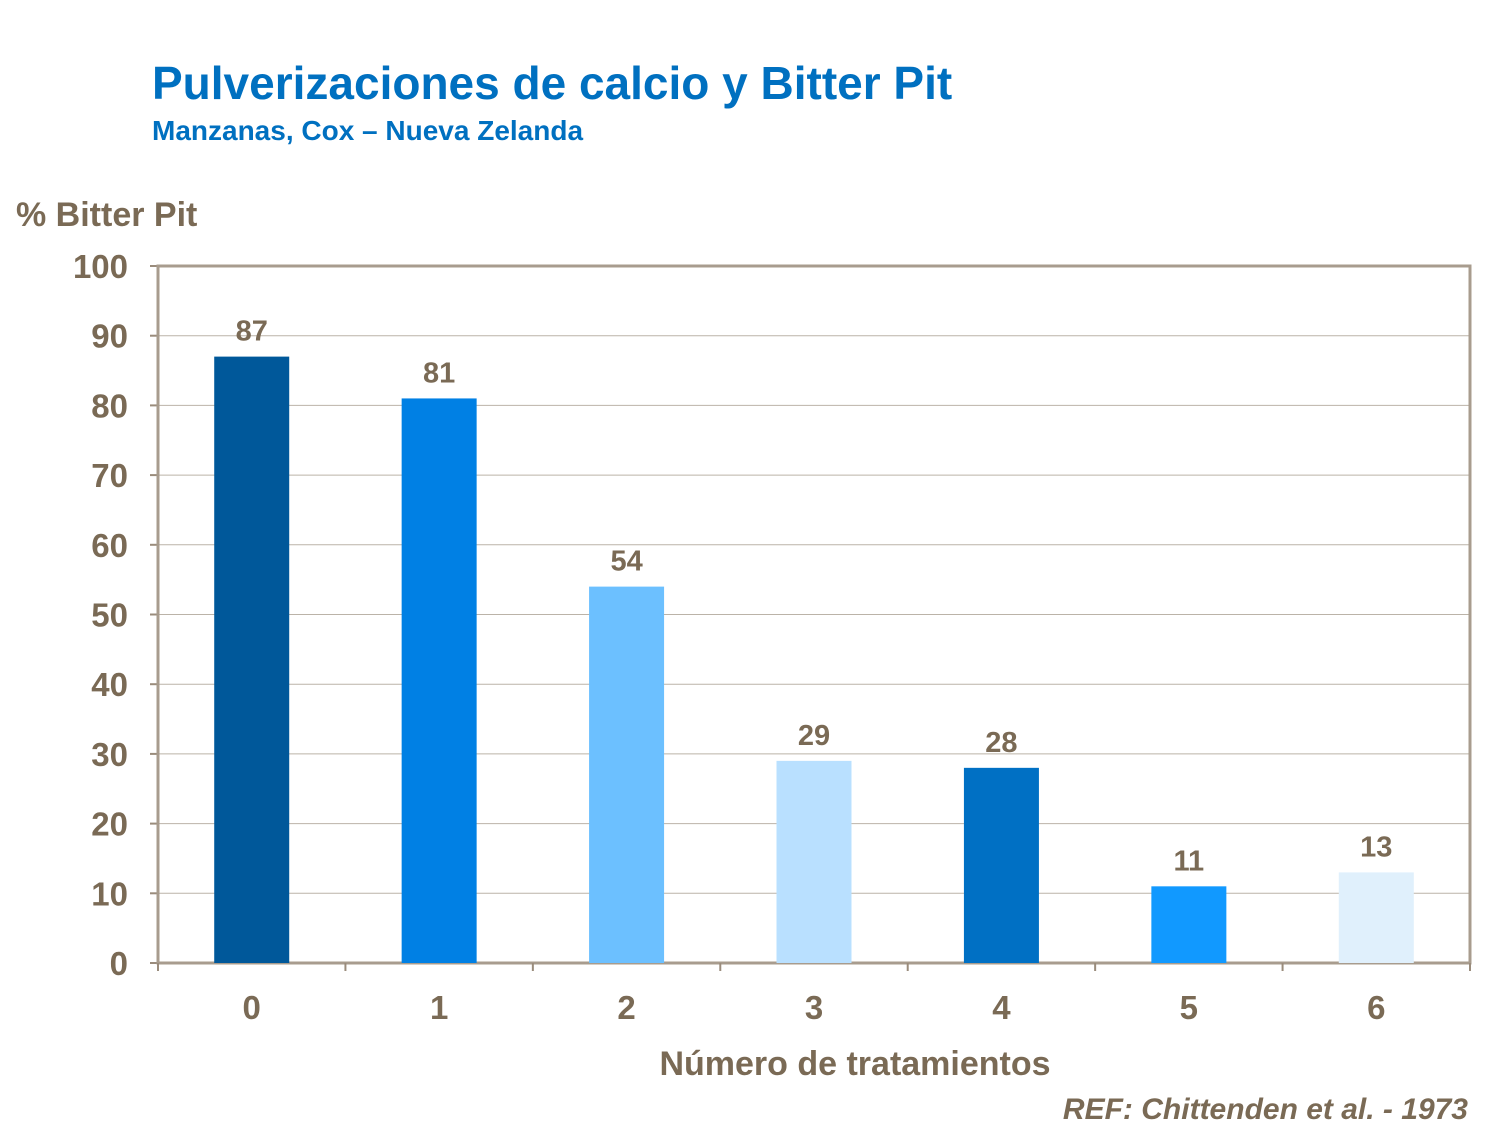  What do you see at coordinates (107, 215) in the screenshot?
I see `y-axis-label: % Bitter Pit` at bounding box center [107, 215].